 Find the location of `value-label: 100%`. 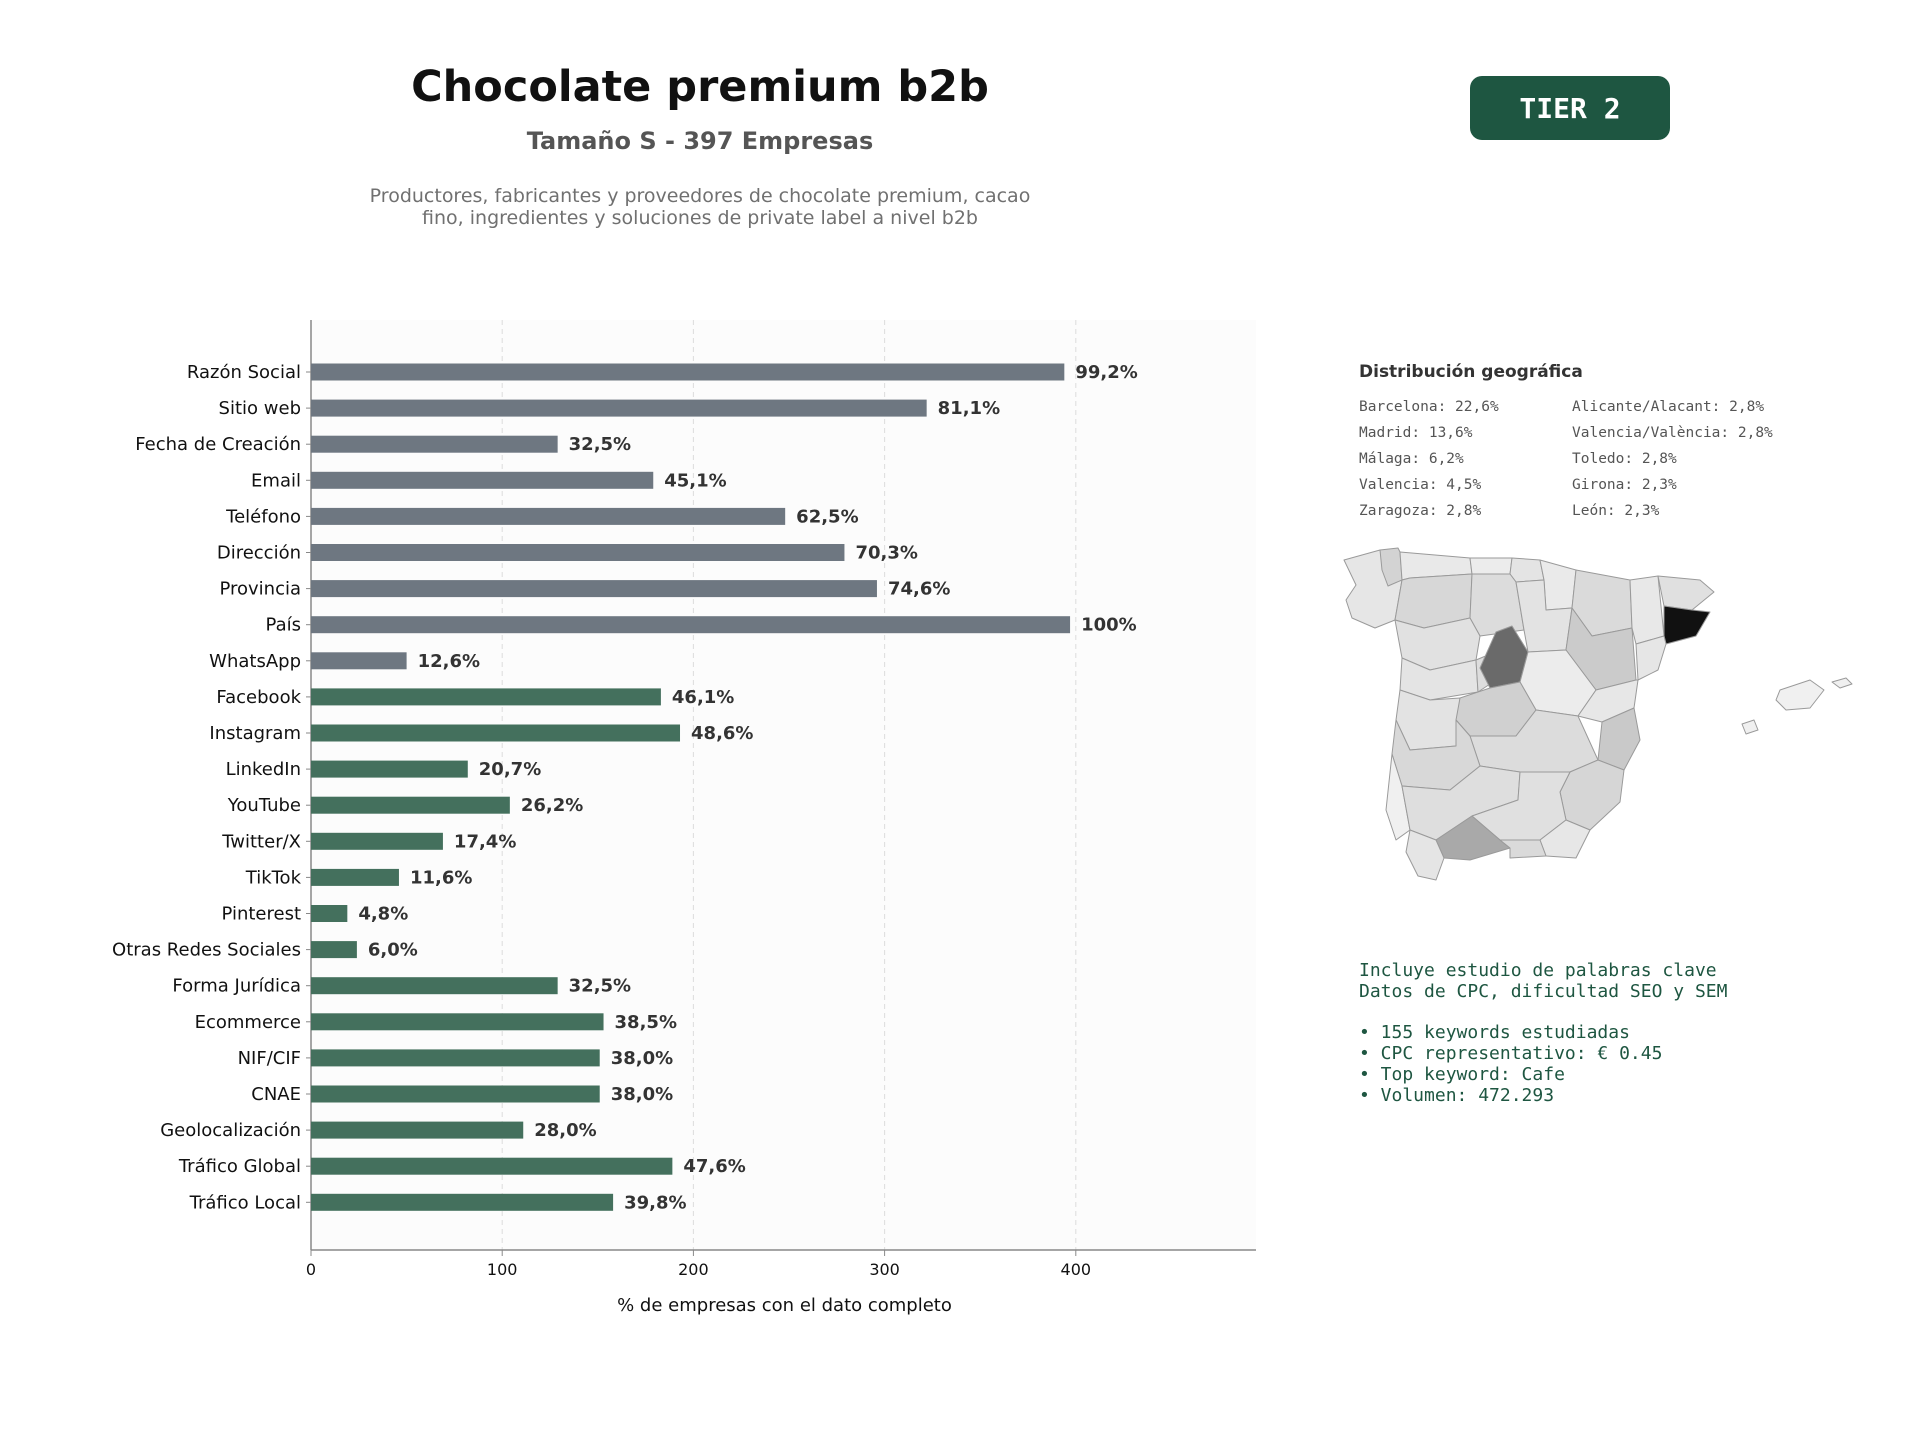

value-label: 100% is located at coordinates (1109, 625).